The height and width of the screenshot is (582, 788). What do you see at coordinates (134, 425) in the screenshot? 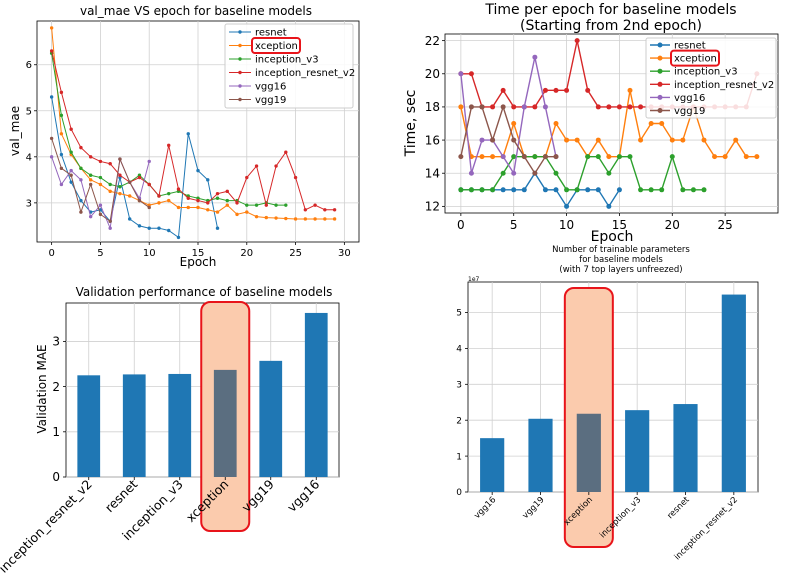
I see `bar-resnet` at bounding box center [134, 425].